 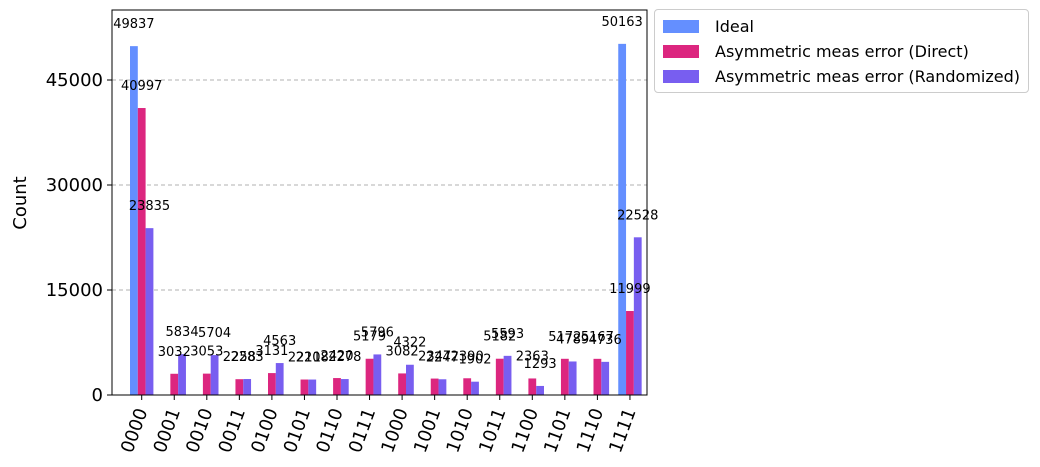 I want to click on x-tick-label: 1000, so click(x=394, y=431).